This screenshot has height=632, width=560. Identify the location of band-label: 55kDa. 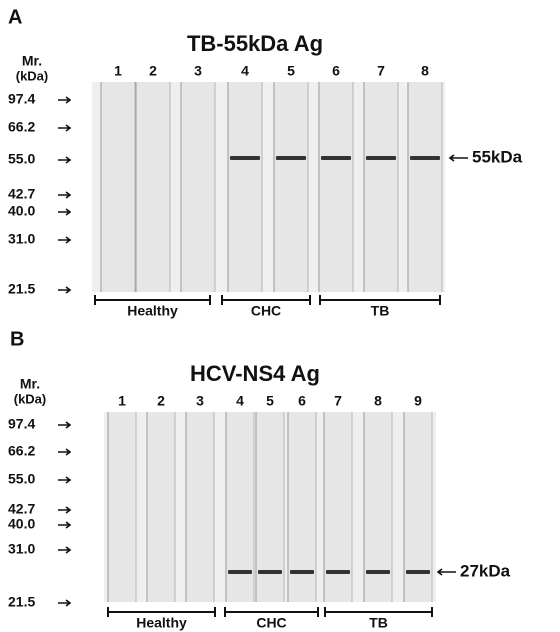
(497, 156).